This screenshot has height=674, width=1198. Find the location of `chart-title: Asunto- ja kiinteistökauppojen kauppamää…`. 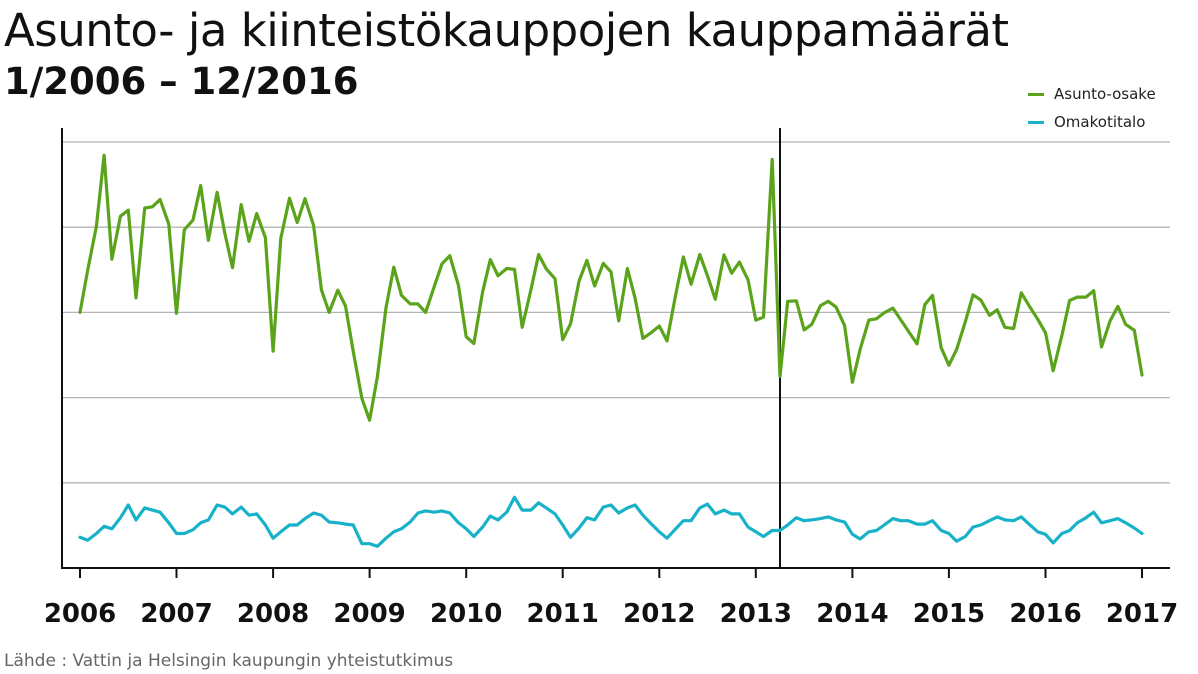

chart-title: Asunto- ja kiinteistökauppojen kauppamää… is located at coordinates (506, 30).